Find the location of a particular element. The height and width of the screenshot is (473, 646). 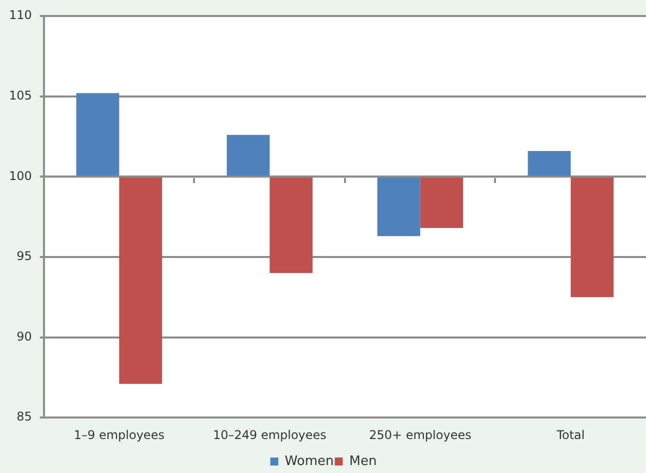

legend-label: Women is located at coordinates (309, 461).